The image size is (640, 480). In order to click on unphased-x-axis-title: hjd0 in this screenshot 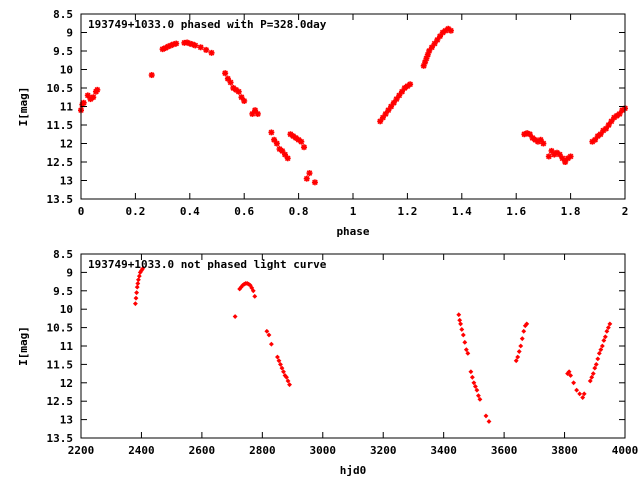, I will do `click(353, 470)`.